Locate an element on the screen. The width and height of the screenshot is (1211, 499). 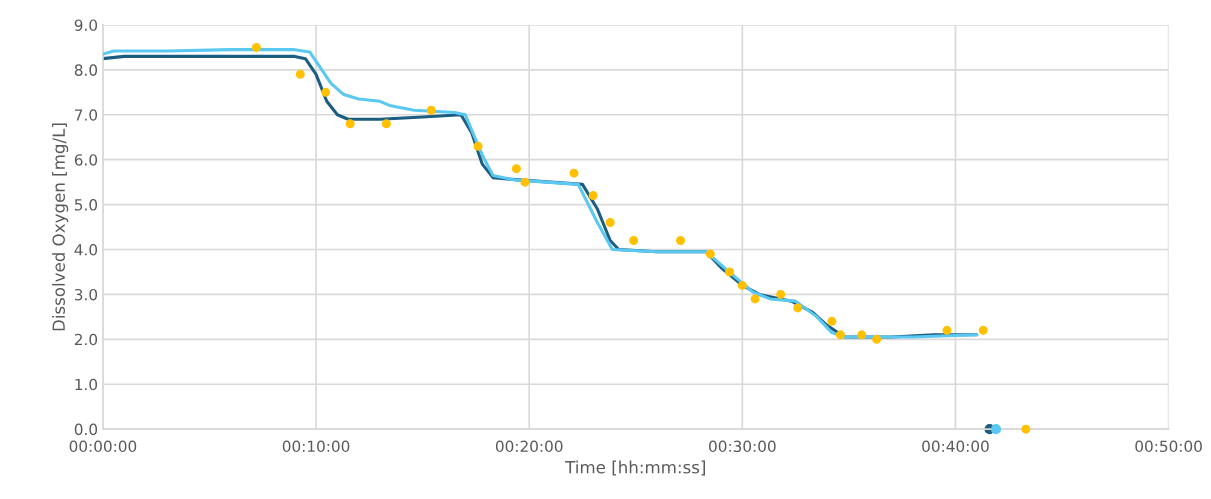
y-tick-label: 3.0 is located at coordinates (86, 294).